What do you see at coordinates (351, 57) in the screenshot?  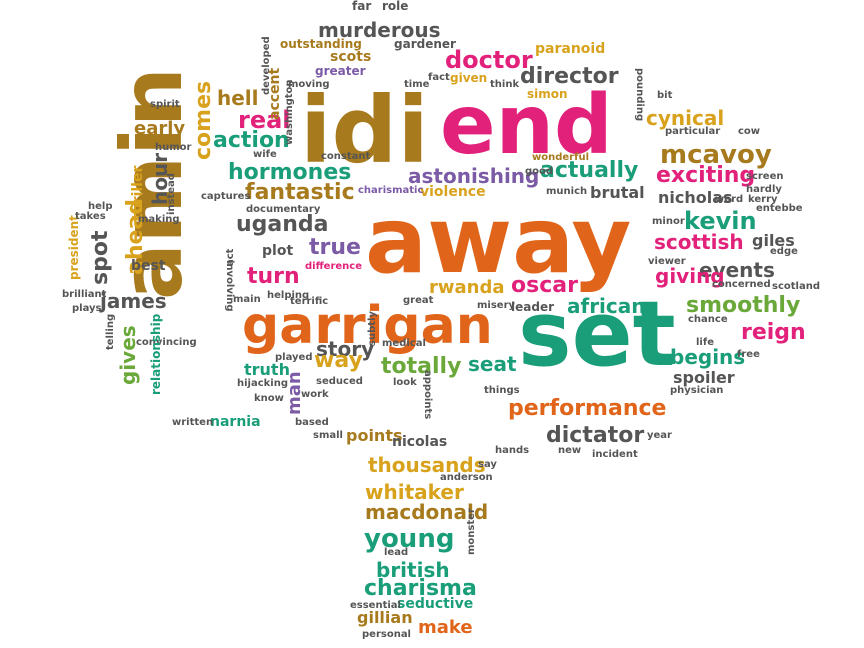 I see `word-scots: scots` at bounding box center [351, 57].